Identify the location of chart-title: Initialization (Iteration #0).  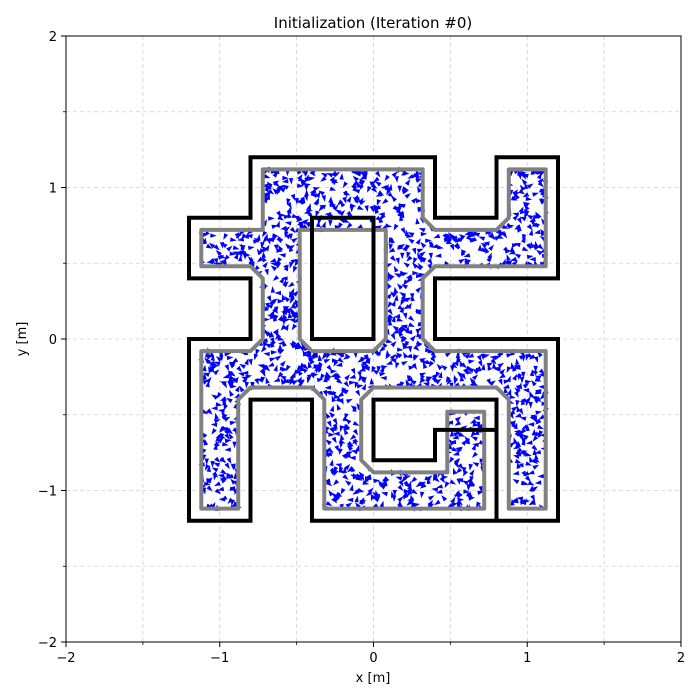
(373, 23).